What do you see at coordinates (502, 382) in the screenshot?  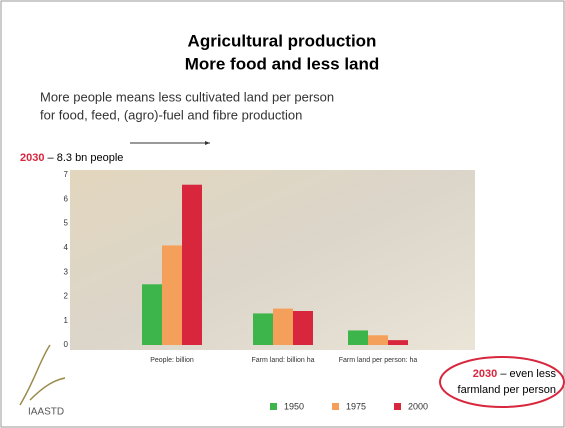 I see `callout-ring` at bounding box center [502, 382].